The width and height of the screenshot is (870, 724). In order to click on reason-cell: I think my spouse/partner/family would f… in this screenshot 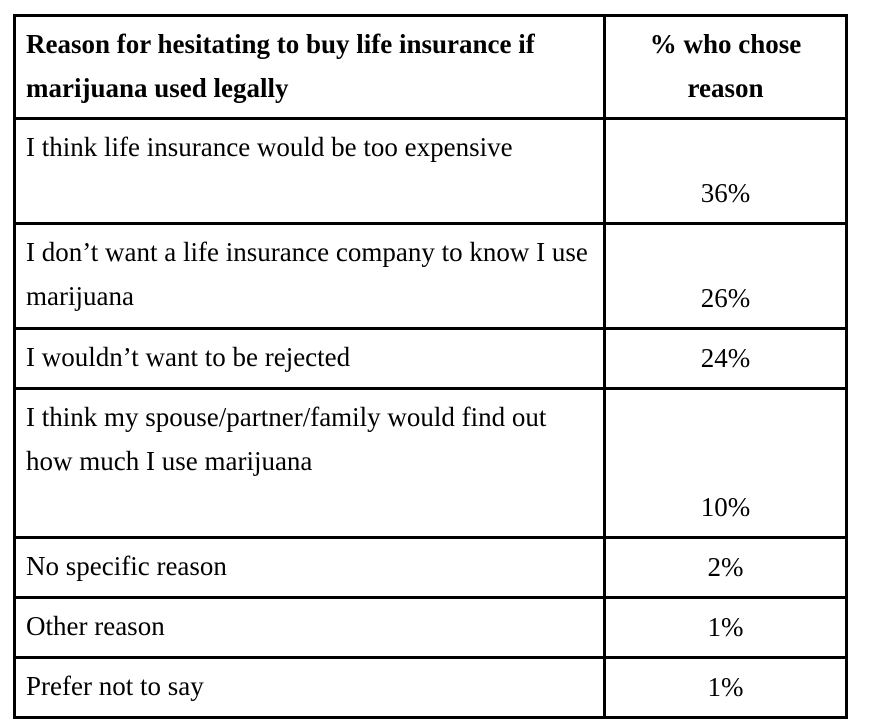, I will do `click(309, 463)`.